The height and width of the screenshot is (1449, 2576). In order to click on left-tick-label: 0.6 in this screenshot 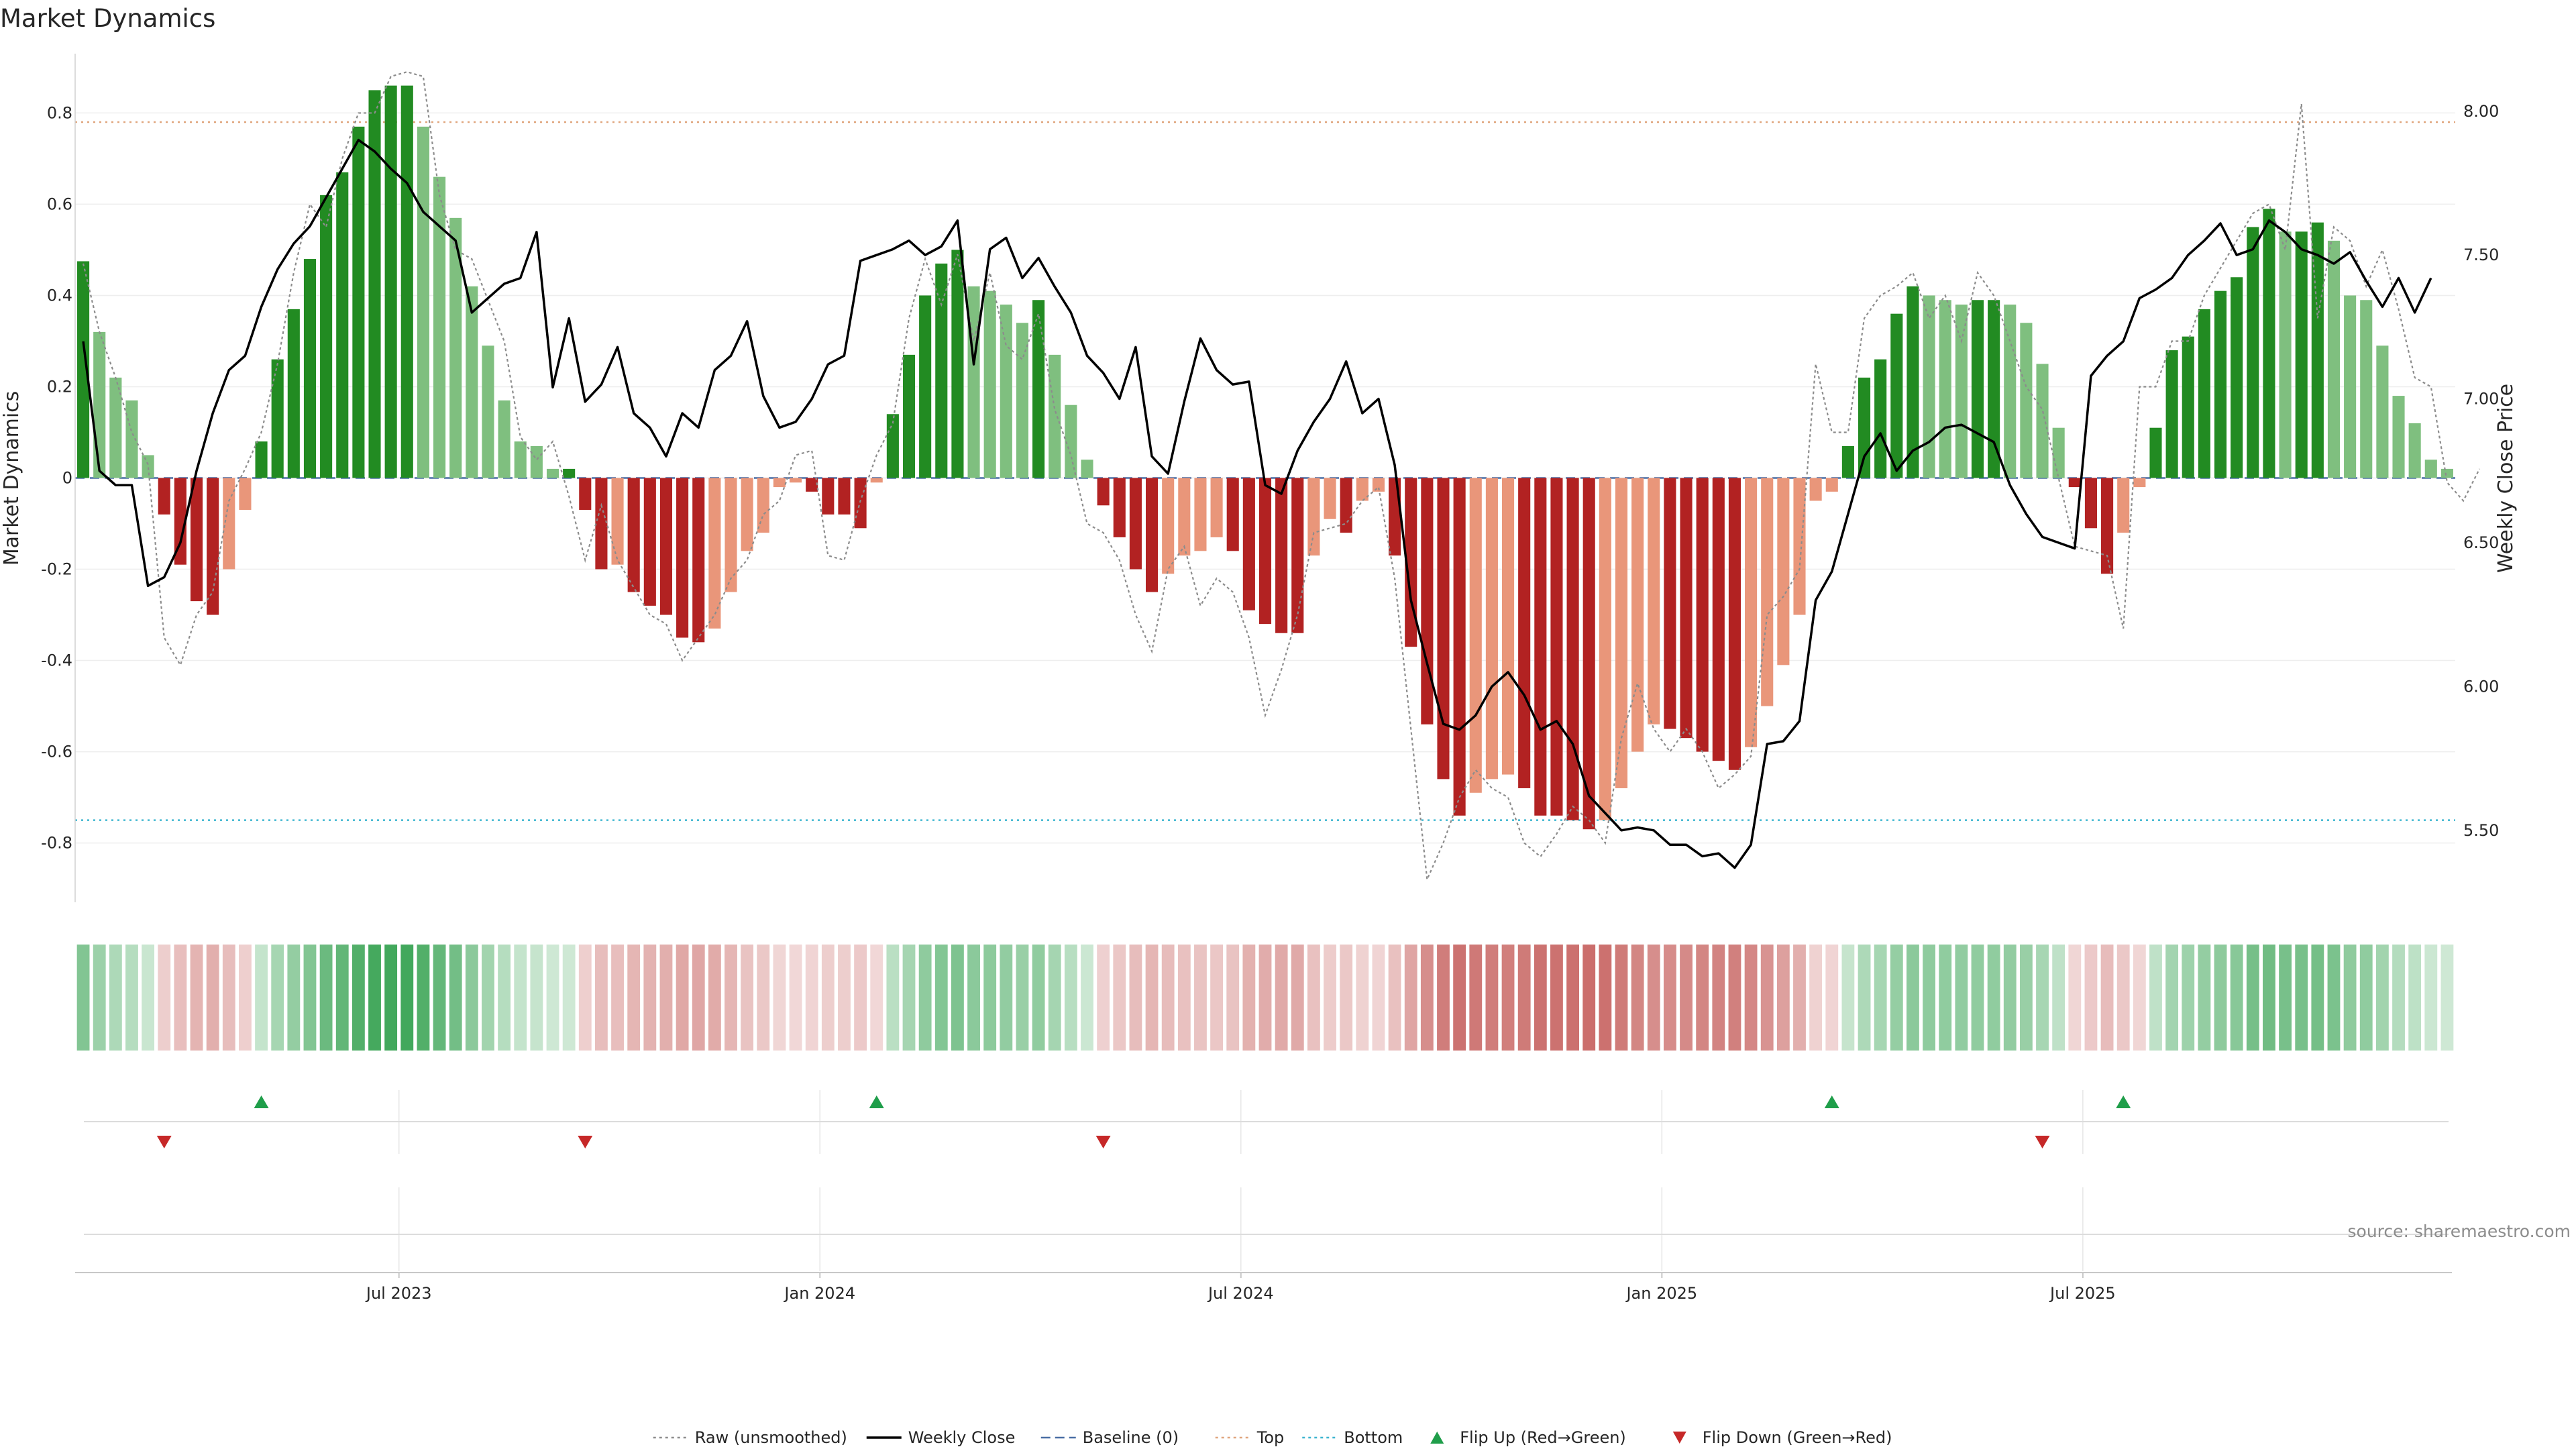, I will do `click(59, 204)`.